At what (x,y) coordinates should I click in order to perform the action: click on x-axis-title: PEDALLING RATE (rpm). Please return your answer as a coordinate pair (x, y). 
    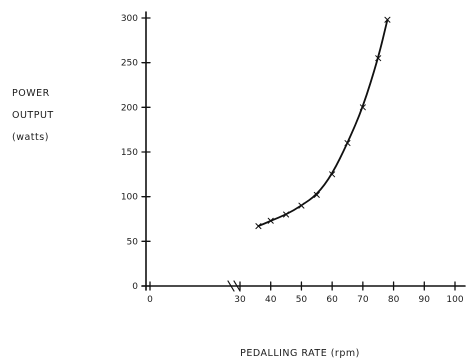
    Looking at the image, I should click on (300, 353).